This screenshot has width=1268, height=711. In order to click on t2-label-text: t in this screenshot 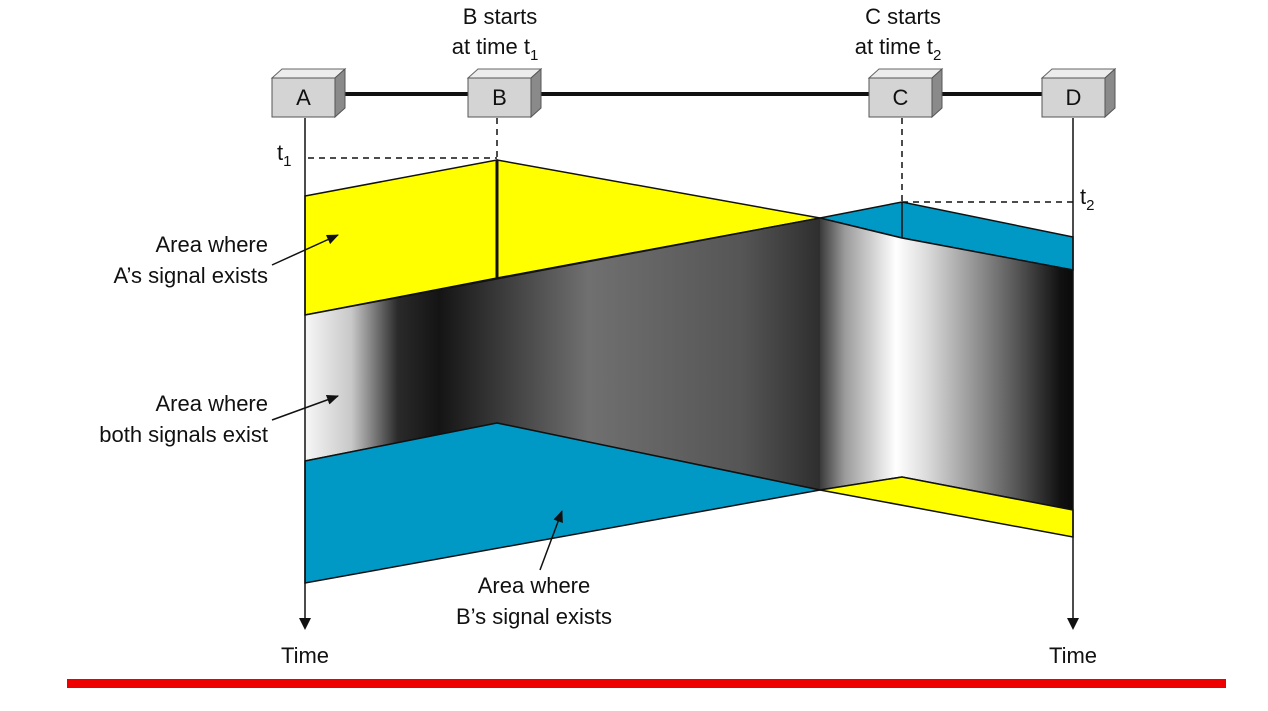, I will do `click(1083, 196)`.